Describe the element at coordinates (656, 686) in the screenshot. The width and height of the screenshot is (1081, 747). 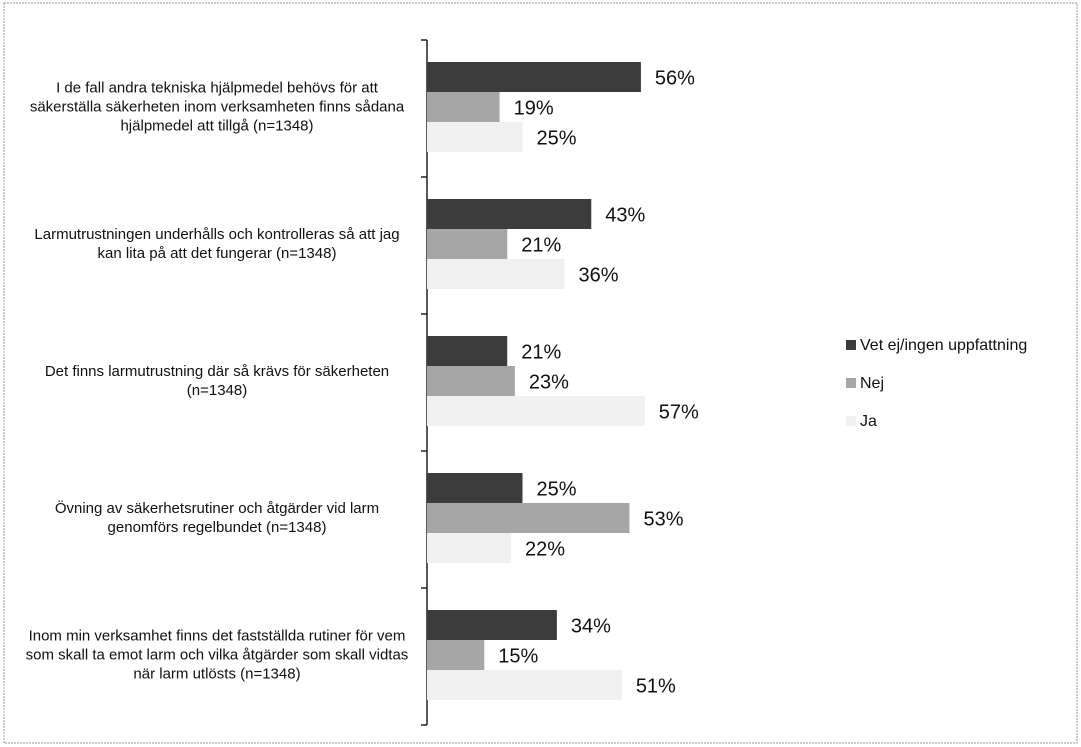
I see `value-label: 51%` at that location.